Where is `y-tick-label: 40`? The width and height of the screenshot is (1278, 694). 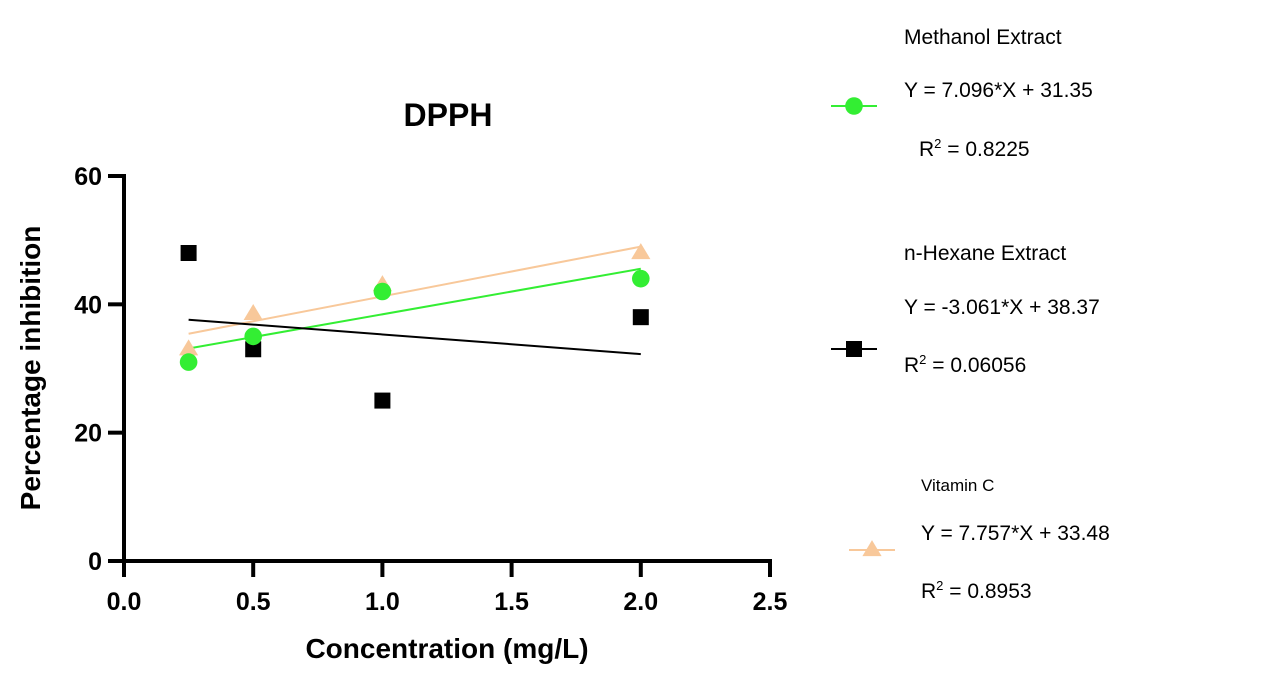
y-tick-label: 40 is located at coordinates (88, 305).